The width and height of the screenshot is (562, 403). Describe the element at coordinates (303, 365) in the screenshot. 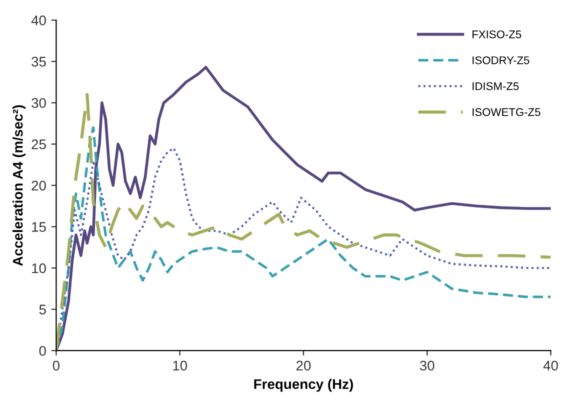

I see `x-tick-label: 20` at that location.